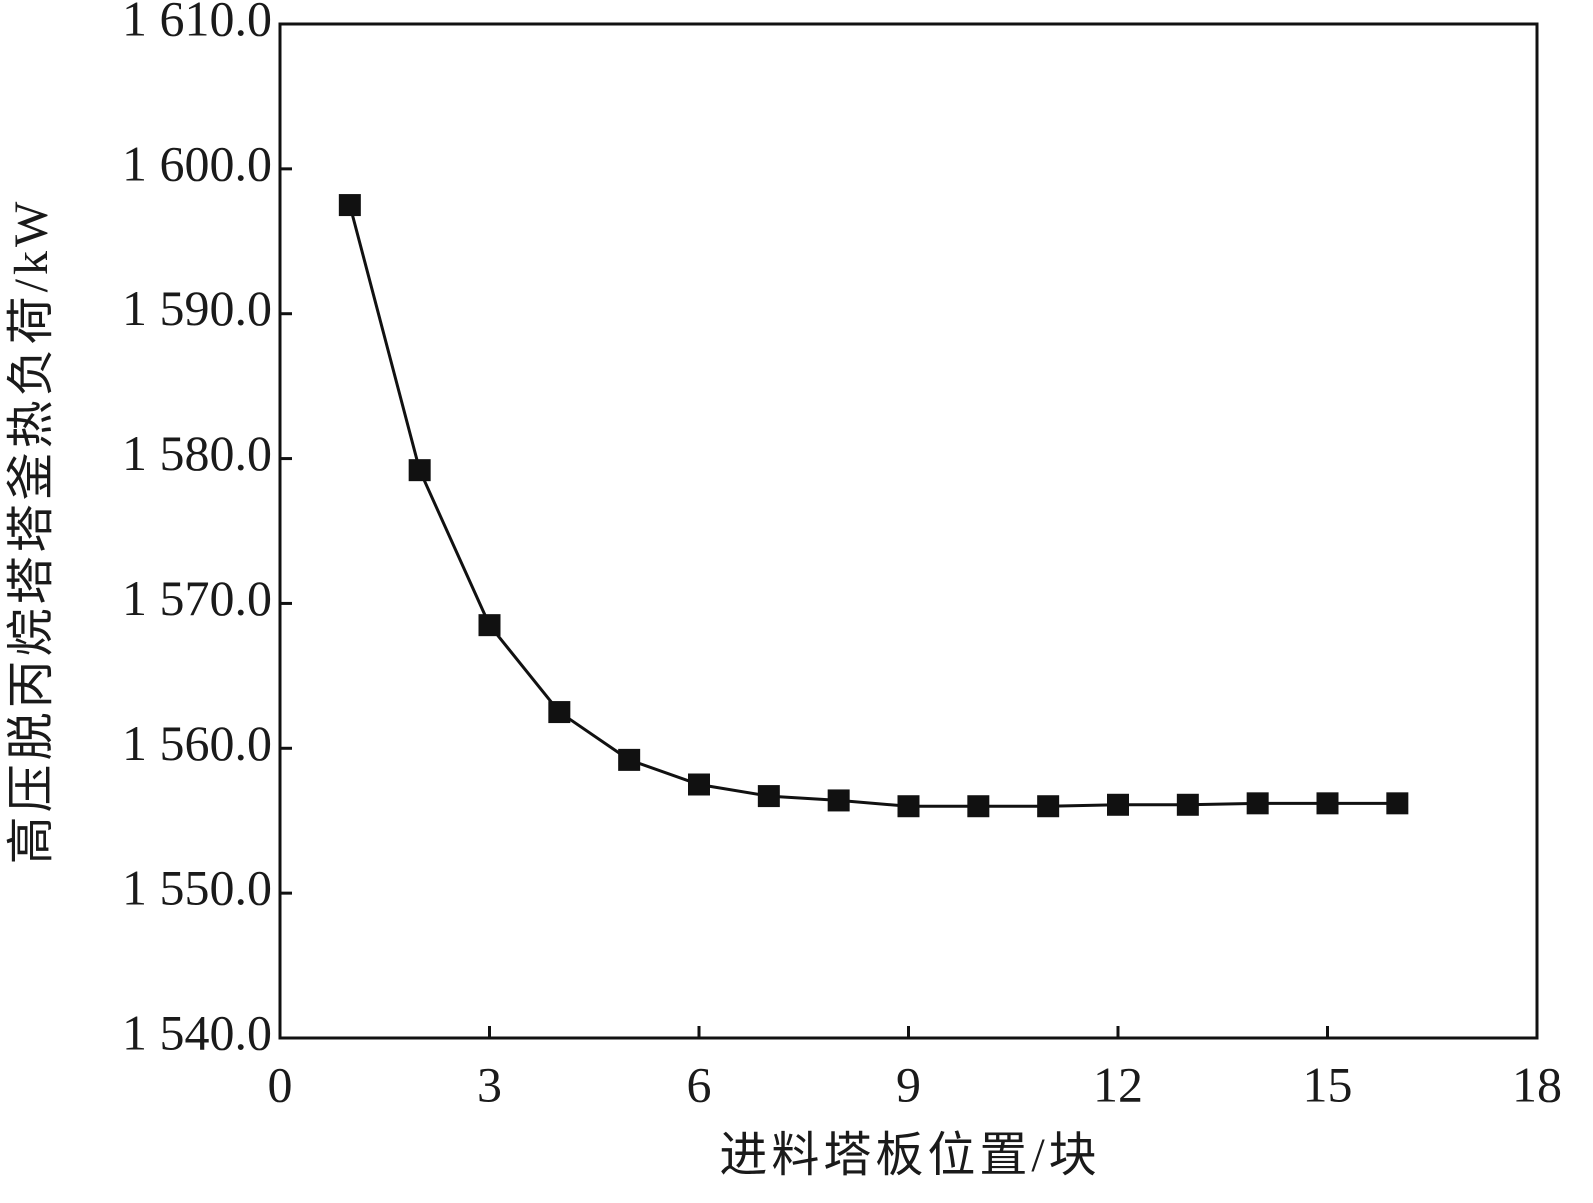 This screenshot has width=1593, height=1203. Describe the element at coordinates (197, 743) in the screenshot. I see `y-tick-label: 1 560.0` at that location.